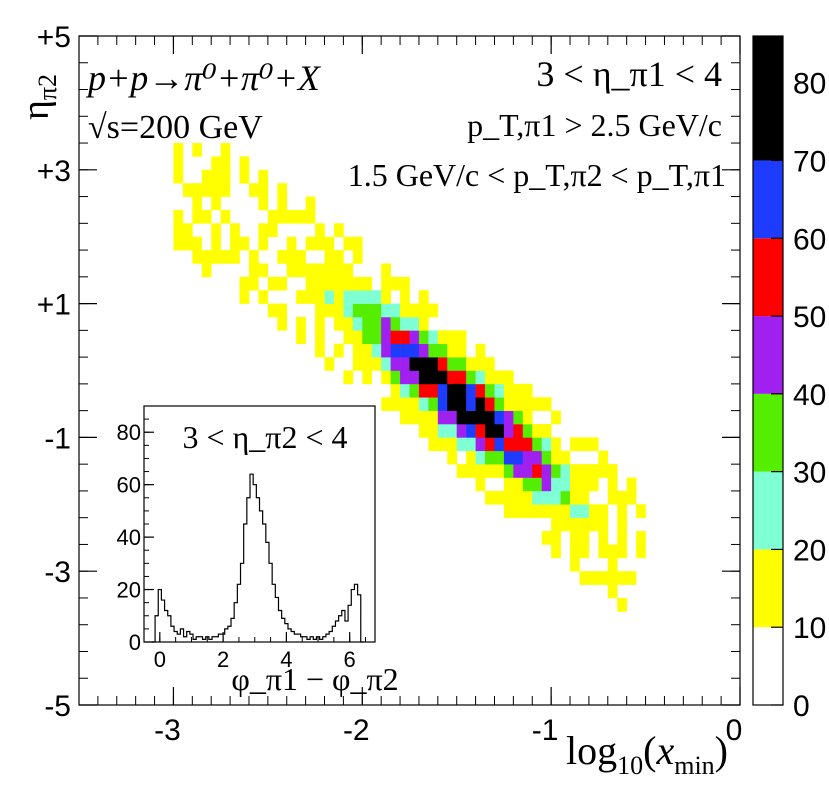 The image size is (829, 797). What do you see at coordinates (448, 730) in the screenshot?
I see `x-tick-labels: -3 -2 -1 0` at bounding box center [448, 730].